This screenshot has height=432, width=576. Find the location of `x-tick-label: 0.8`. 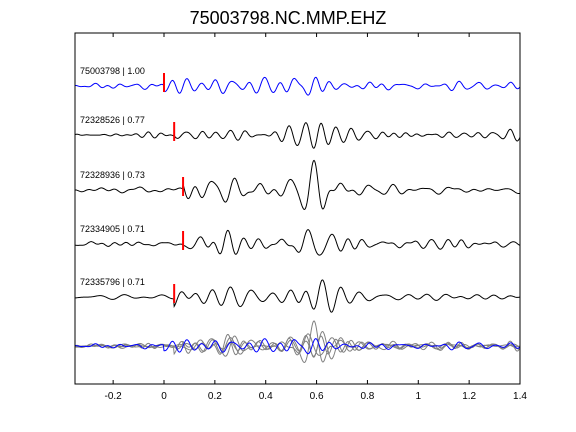

x-tick-label: 0.8 is located at coordinates (367, 396).